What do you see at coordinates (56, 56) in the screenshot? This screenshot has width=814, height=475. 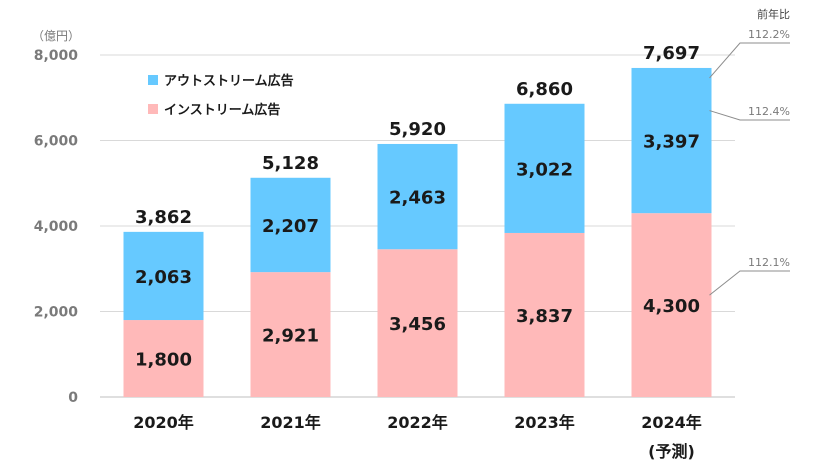 I see `y-tick-label: 8,000` at bounding box center [56, 56].